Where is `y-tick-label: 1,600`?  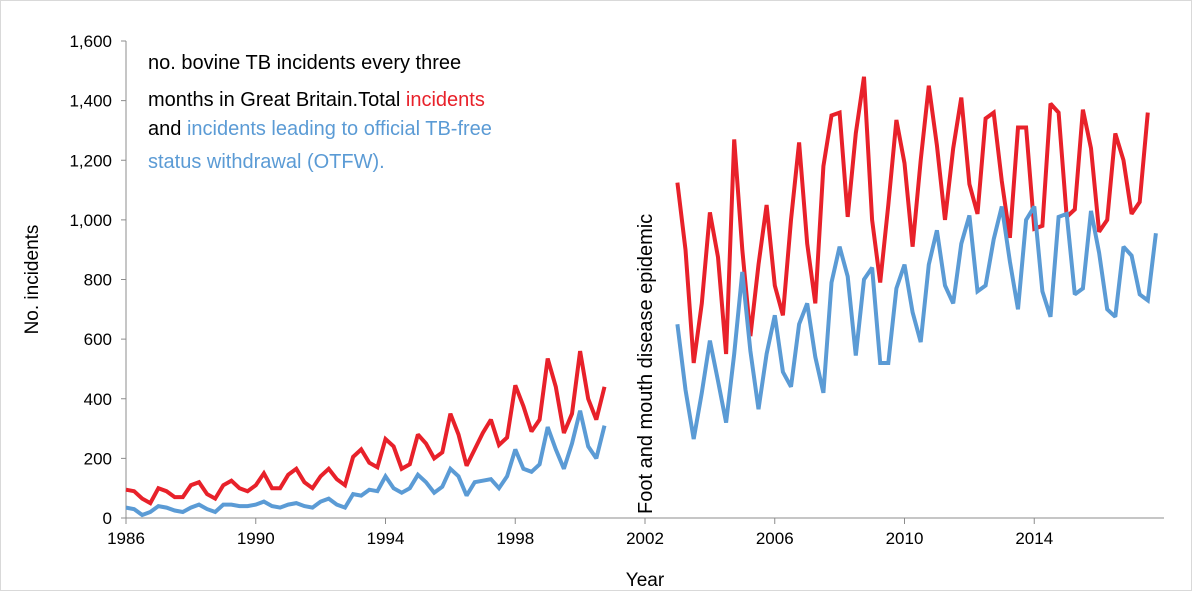
y-tick-label: 1,600 is located at coordinates (90, 41).